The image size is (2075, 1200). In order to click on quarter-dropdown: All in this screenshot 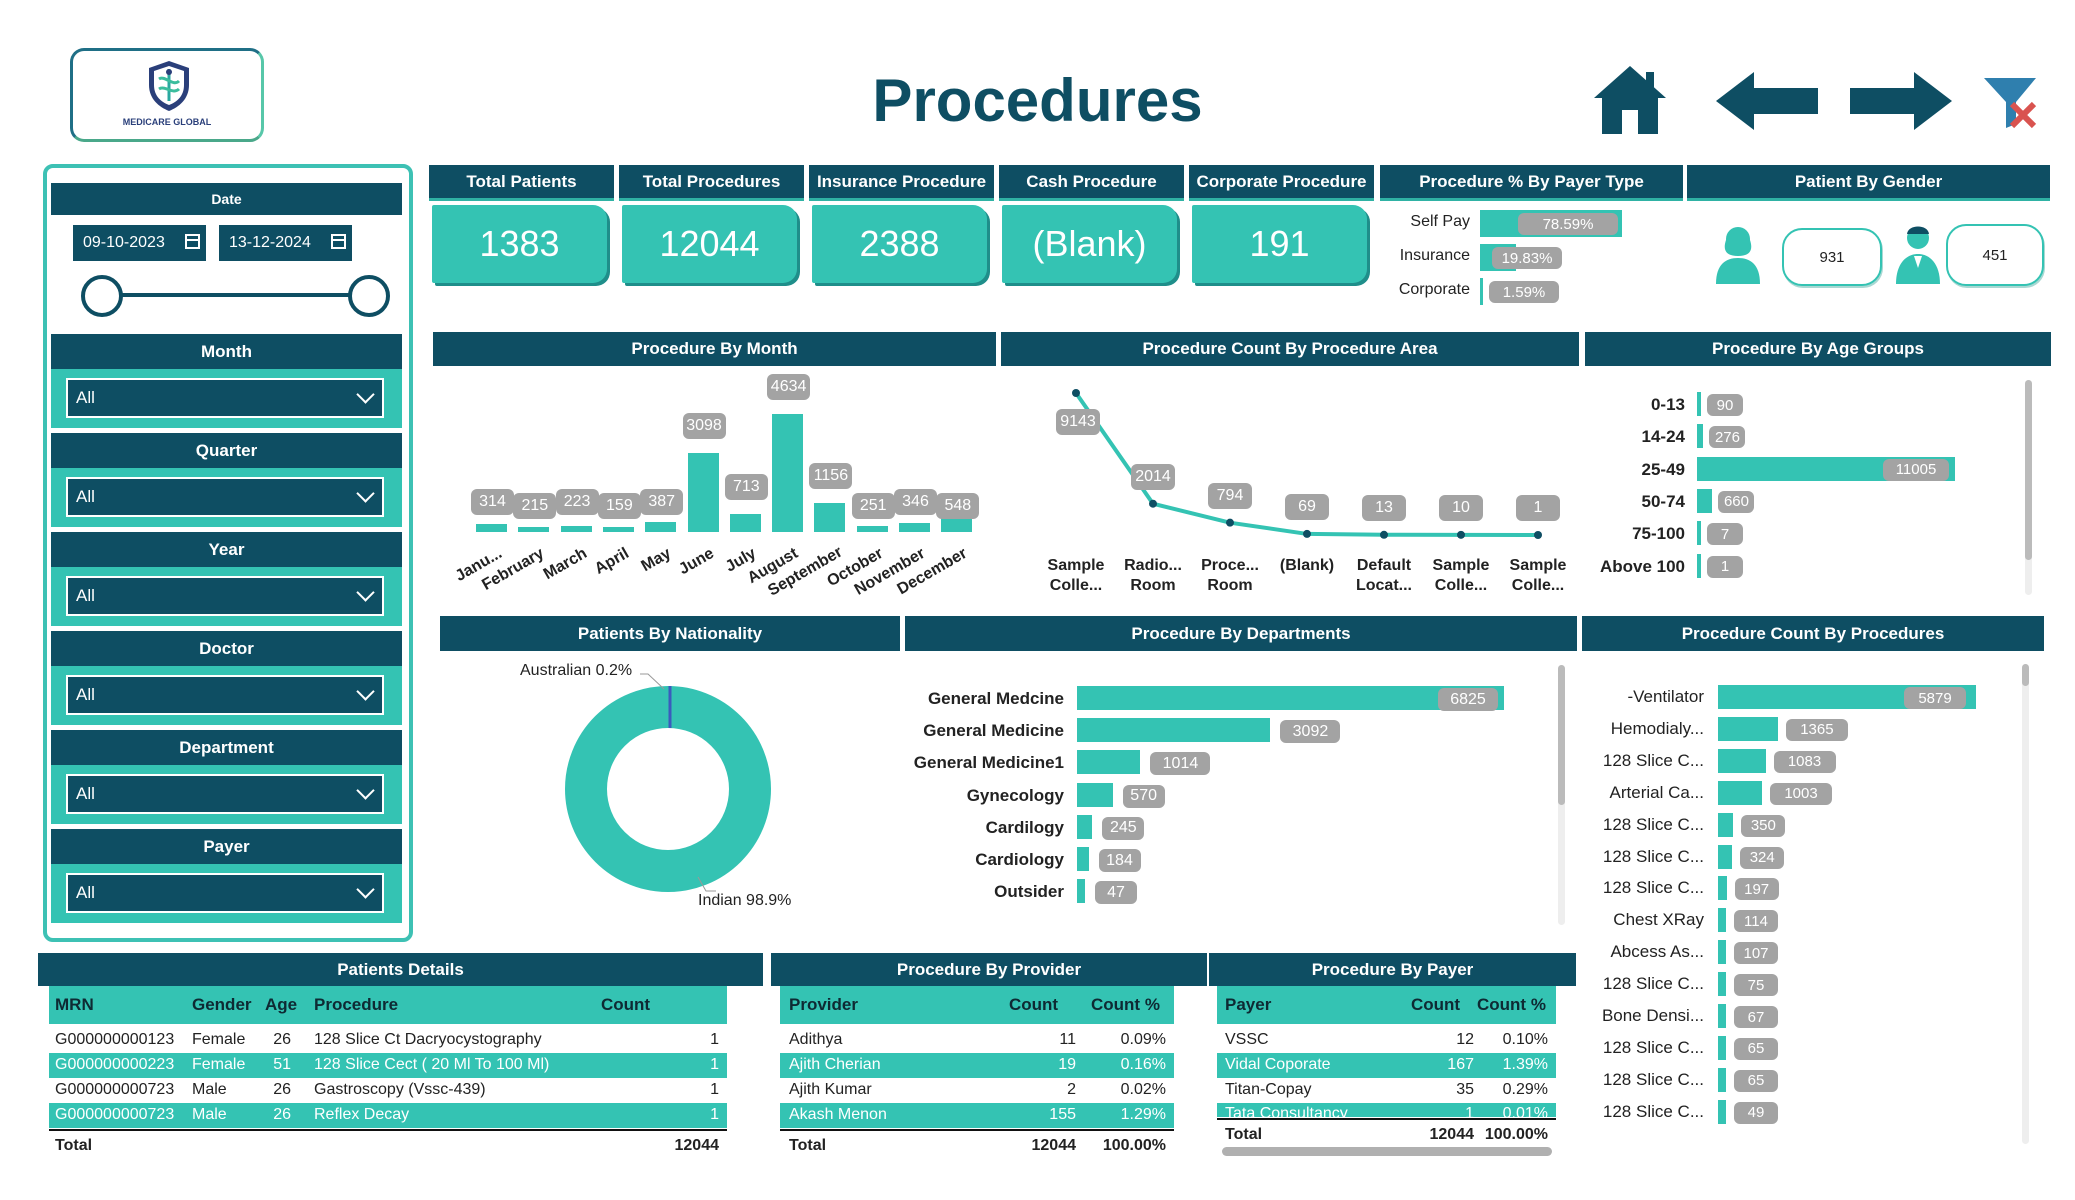, I will do `click(225, 497)`.